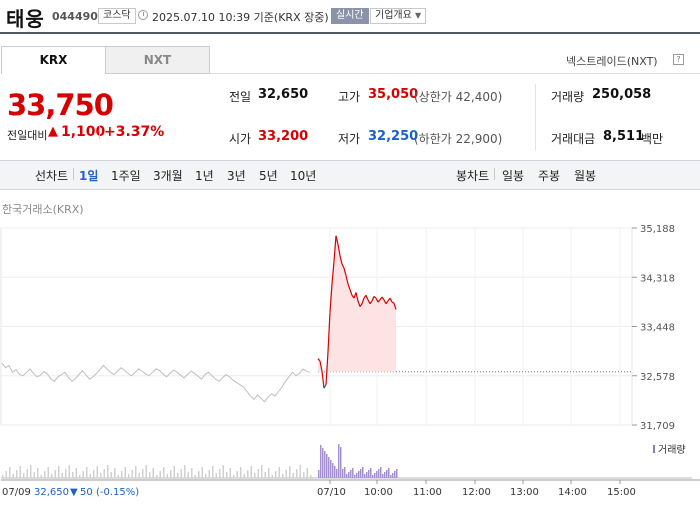 The width and height of the screenshot is (700, 515). What do you see at coordinates (134, 132) in the screenshot?
I see `change-percent: +3.37%` at bounding box center [134, 132].